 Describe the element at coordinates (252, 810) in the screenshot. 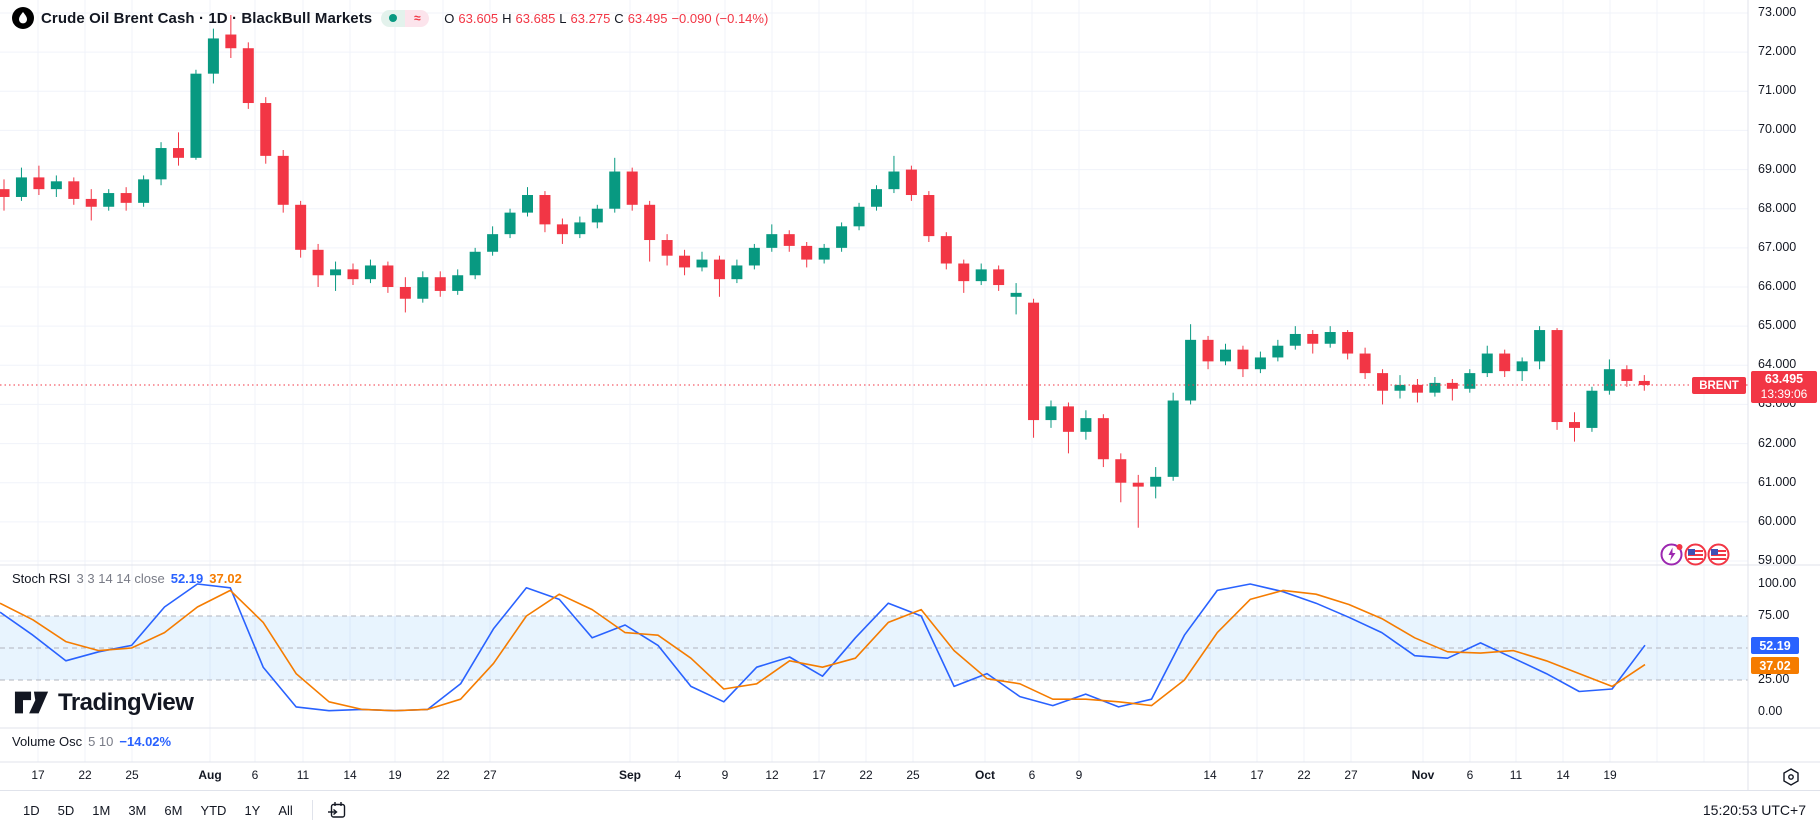

I see `range-button-1y: 1Y` at that location.